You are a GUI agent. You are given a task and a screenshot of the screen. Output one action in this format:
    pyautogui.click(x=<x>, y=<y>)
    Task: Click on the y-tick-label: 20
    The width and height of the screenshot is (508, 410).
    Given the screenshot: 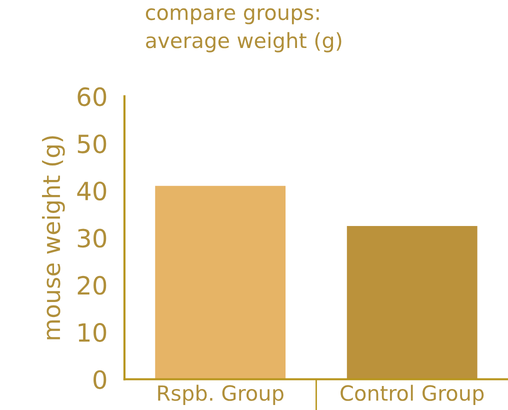 What is the action you would take?
    pyautogui.click(x=92, y=285)
    